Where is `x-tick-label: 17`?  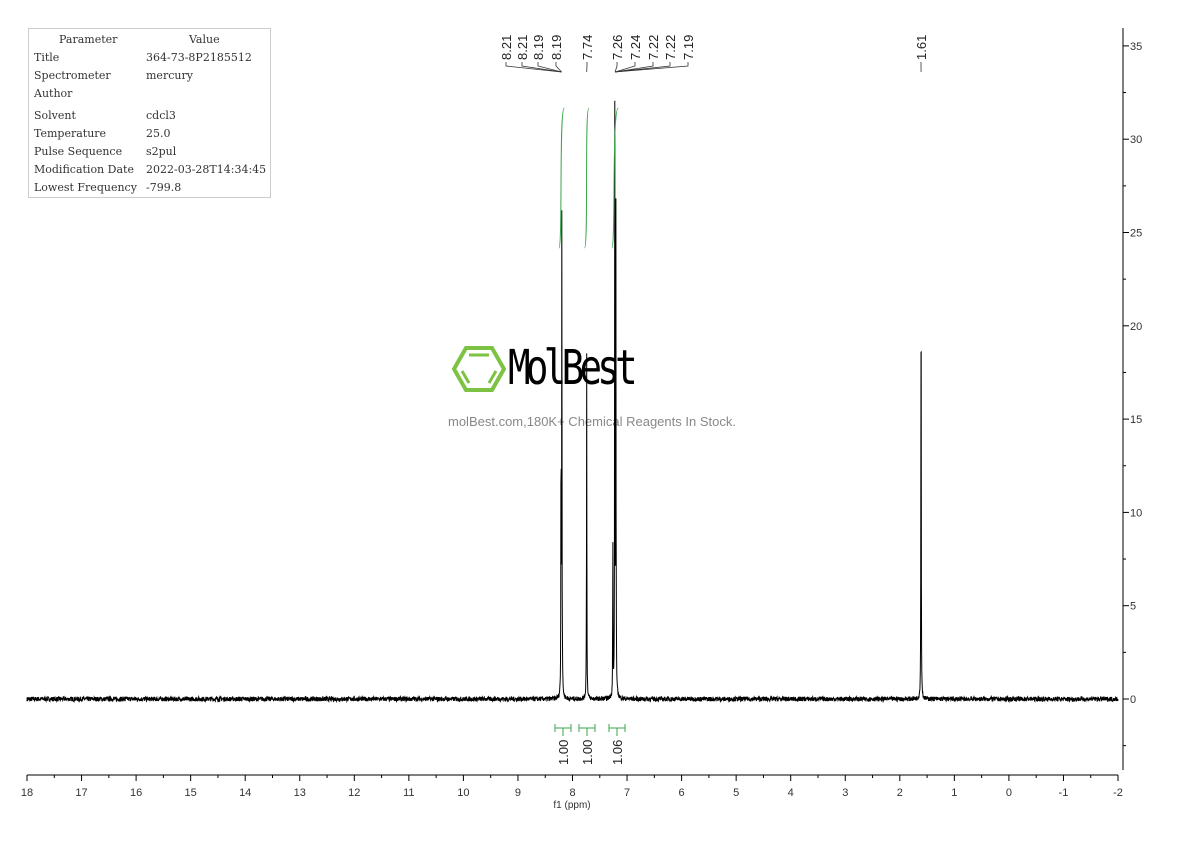 x-tick-label: 17 is located at coordinates (81, 793).